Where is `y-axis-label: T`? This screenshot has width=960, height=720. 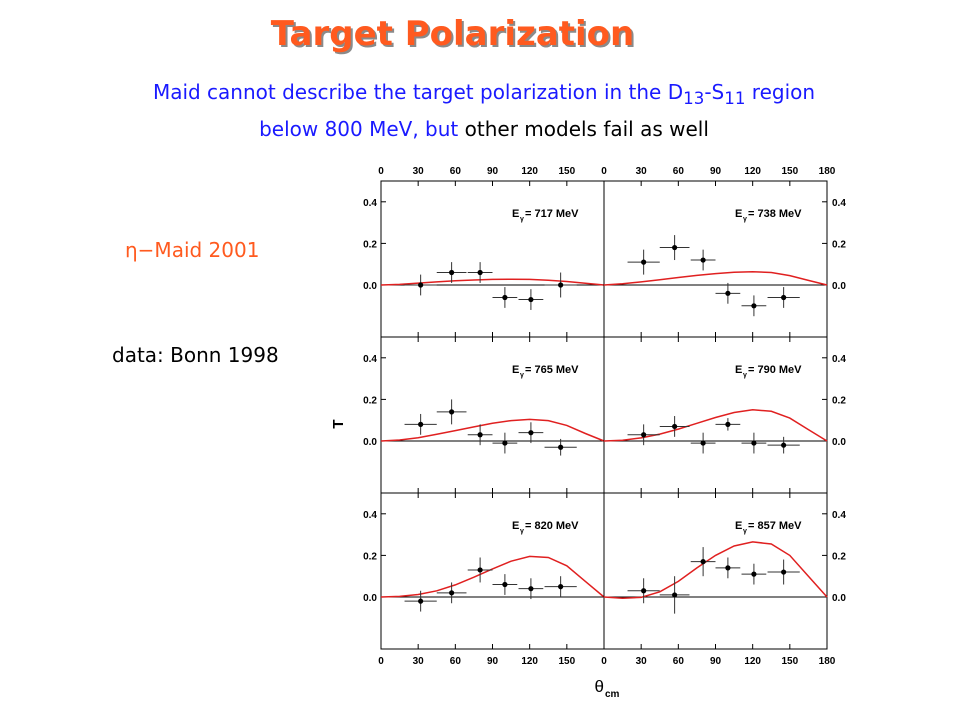 y-axis-label: T is located at coordinates (338, 423).